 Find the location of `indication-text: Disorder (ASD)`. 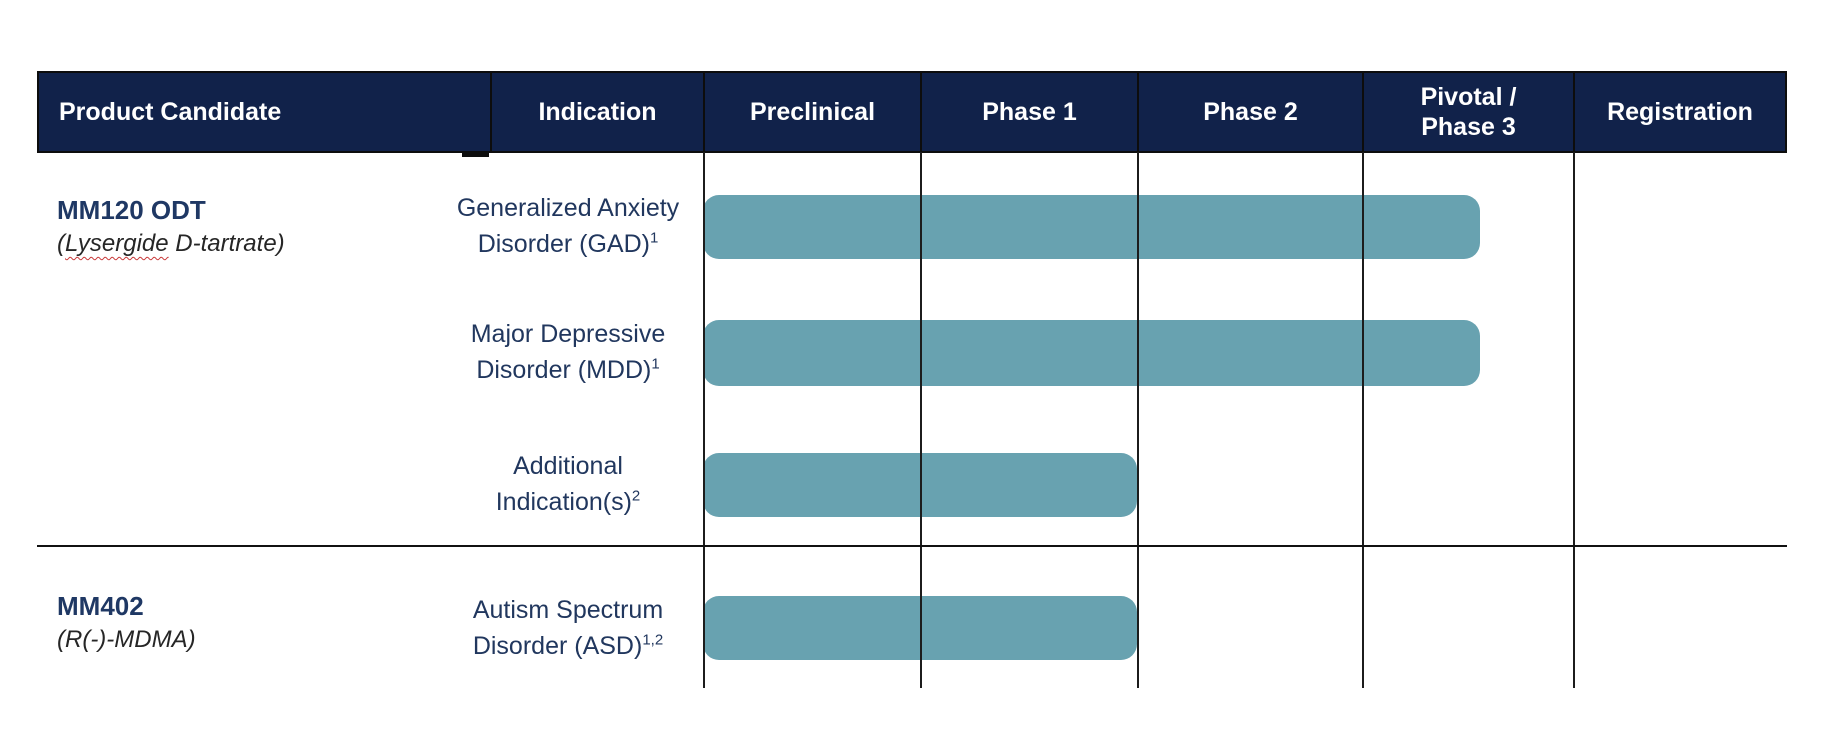

indication-text: Disorder (ASD) is located at coordinates (557, 646).